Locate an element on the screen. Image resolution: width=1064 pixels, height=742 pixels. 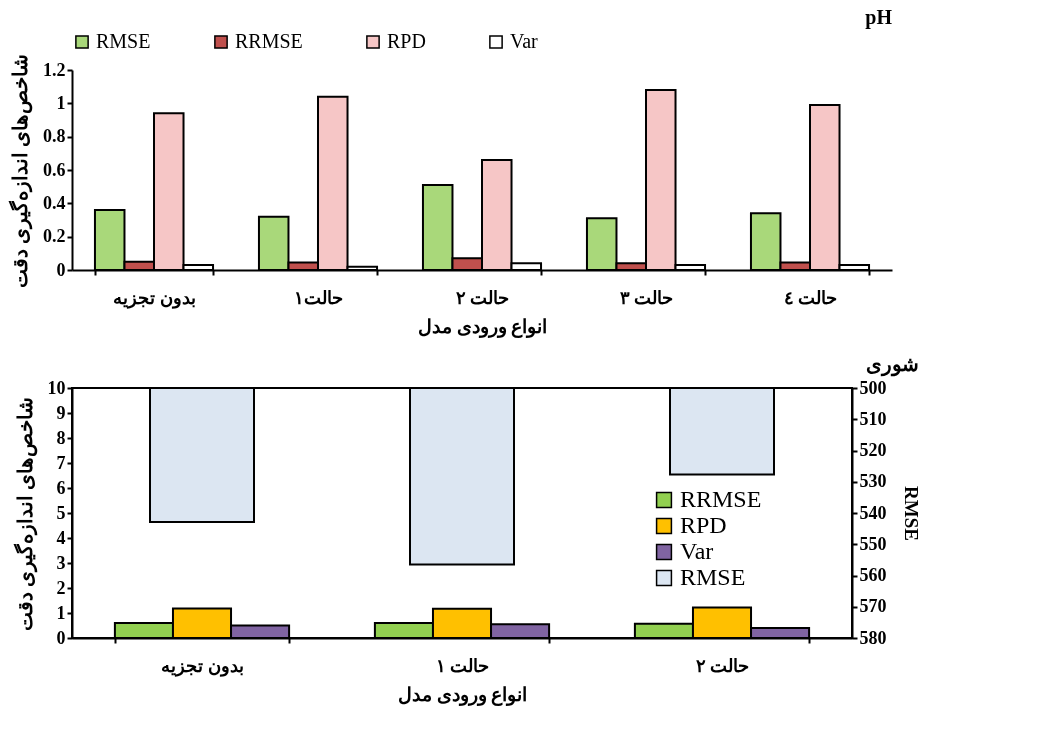
y-tick-label: 9 is located at coordinates (61, 412).